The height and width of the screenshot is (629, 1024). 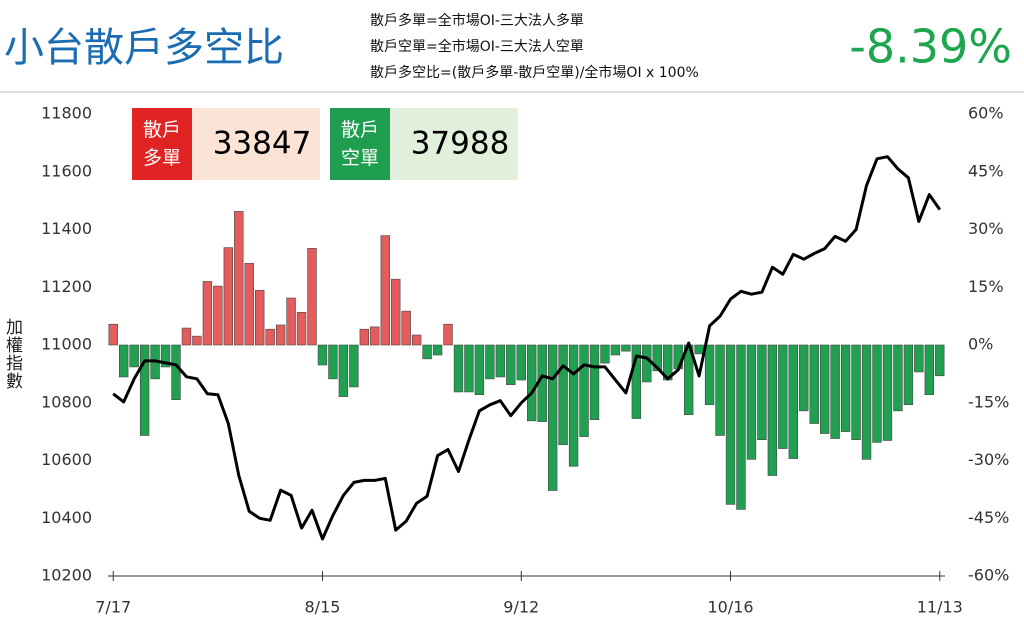 What do you see at coordinates (66, 286) in the screenshot?
I see `y-tick-label: 11200` at bounding box center [66, 286].